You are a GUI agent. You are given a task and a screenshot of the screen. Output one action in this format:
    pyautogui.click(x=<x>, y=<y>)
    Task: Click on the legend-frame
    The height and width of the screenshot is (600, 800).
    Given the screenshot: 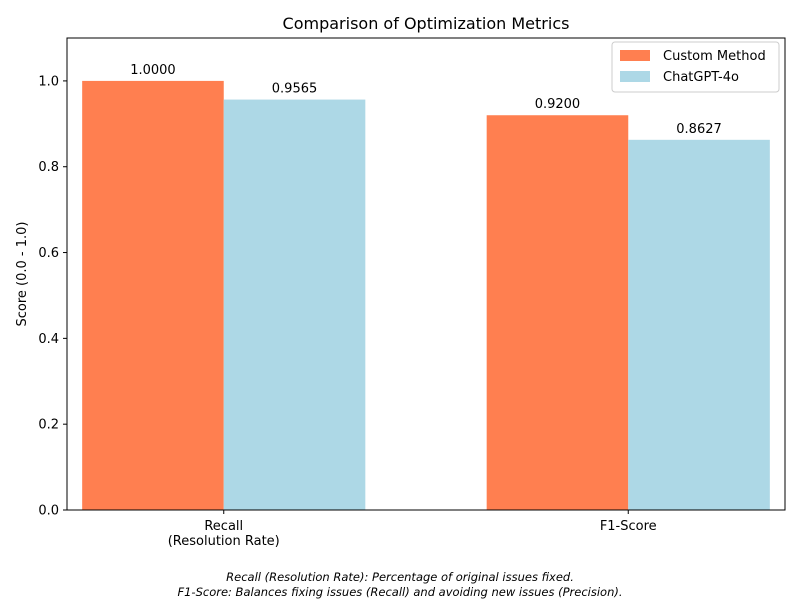 What is the action you would take?
    pyautogui.click(x=695, y=67)
    